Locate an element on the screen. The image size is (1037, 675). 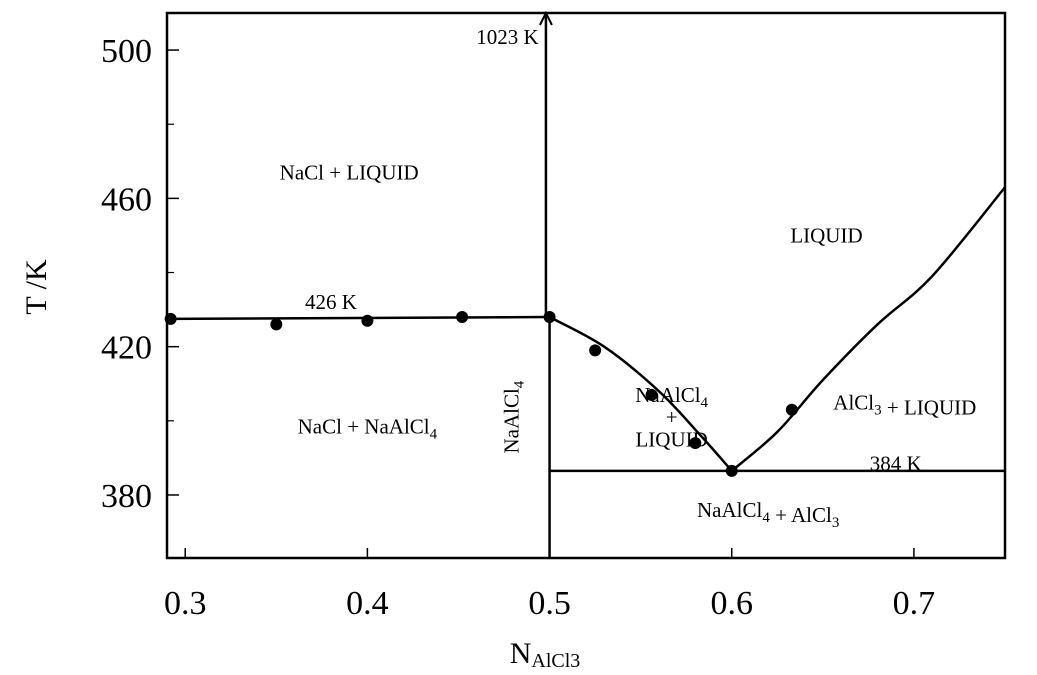
region-label: 384 K is located at coordinates (896, 463).